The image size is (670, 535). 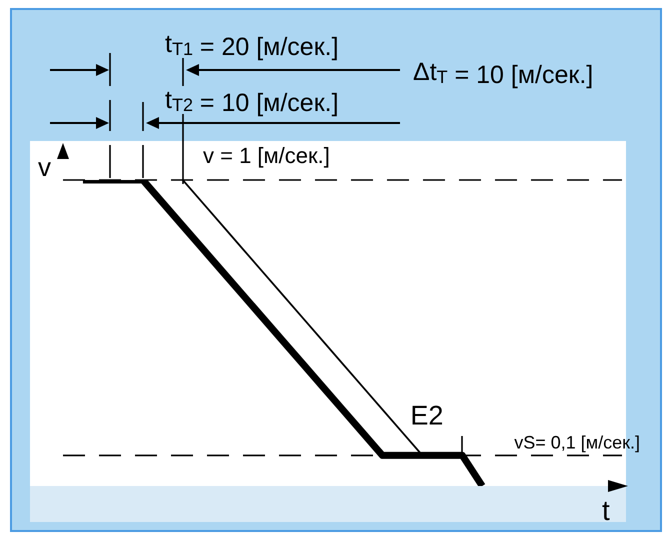 What do you see at coordinates (606, 510) in the screenshot?
I see `x-axis-title: t` at bounding box center [606, 510].